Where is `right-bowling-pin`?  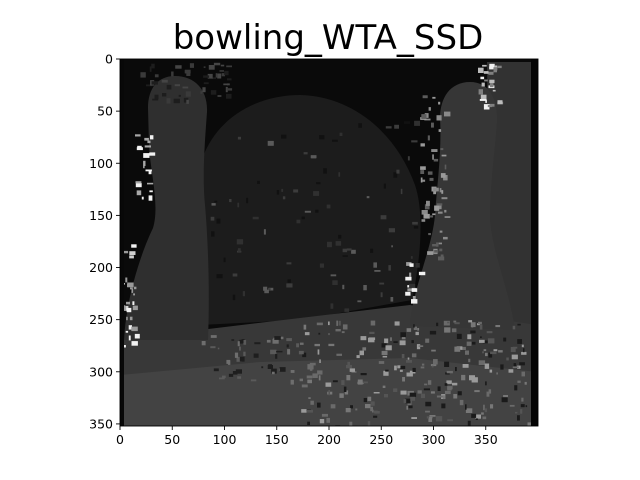 right-bowling-pin is located at coordinates (462, 206).